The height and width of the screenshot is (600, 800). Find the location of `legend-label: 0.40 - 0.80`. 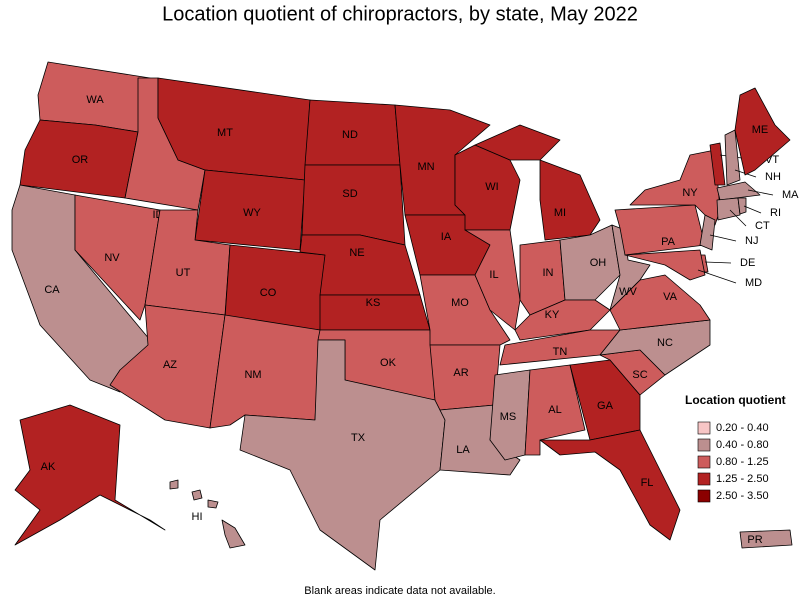

legend-label: 0.40 - 0.80 is located at coordinates (742, 445).